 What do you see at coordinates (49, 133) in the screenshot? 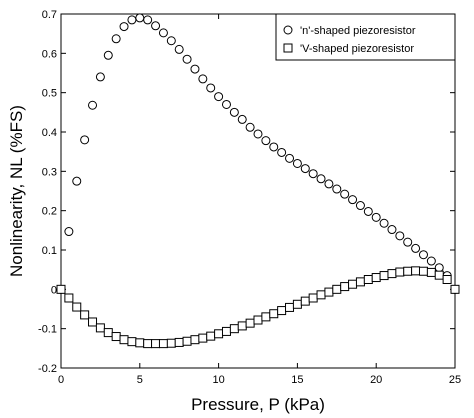
I see `y-tick-label: 0.4` at bounding box center [49, 133].